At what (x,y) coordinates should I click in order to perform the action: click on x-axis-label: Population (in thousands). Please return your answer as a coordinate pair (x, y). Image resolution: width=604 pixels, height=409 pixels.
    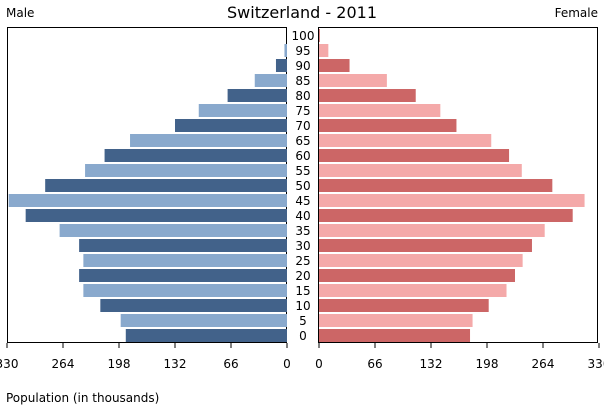
    Looking at the image, I should click on (82, 398).